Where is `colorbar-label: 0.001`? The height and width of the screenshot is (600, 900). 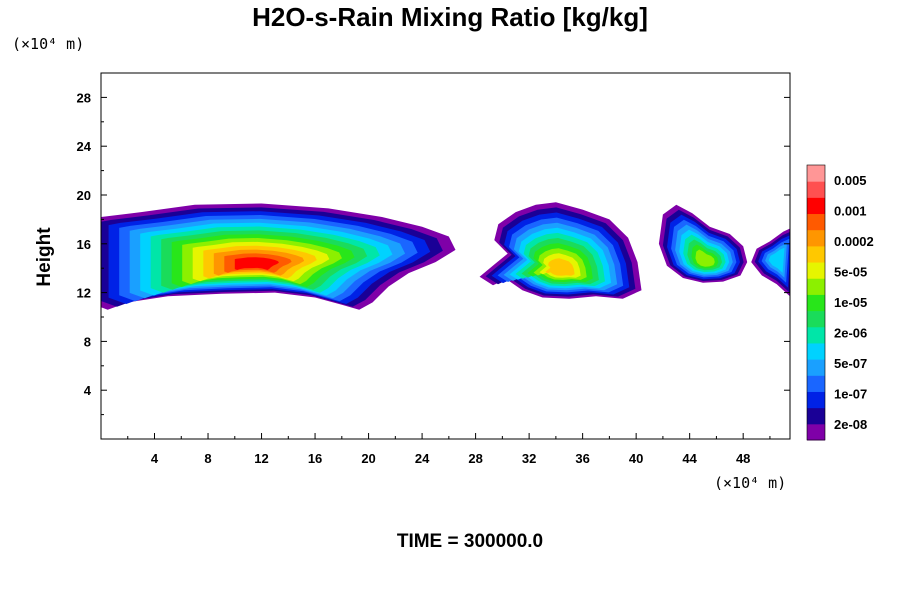 colorbar-label: 0.001 is located at coordinates (850, 211).